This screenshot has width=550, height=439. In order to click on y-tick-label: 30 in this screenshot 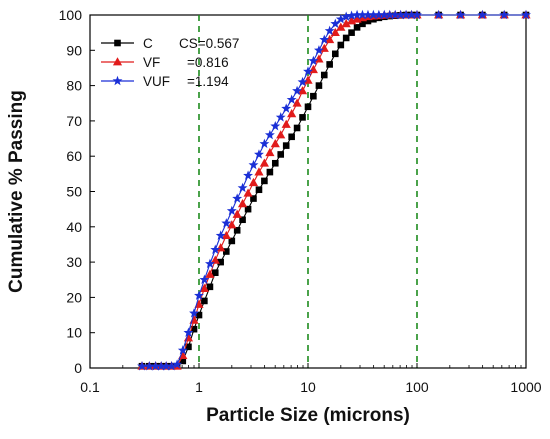, I will do `click(74, 262)`.